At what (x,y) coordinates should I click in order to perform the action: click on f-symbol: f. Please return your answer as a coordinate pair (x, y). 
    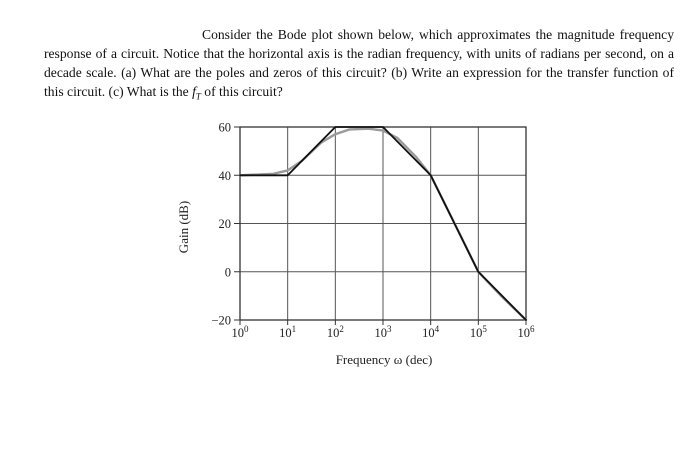
    Looking at the image, I should click on (194, 91).